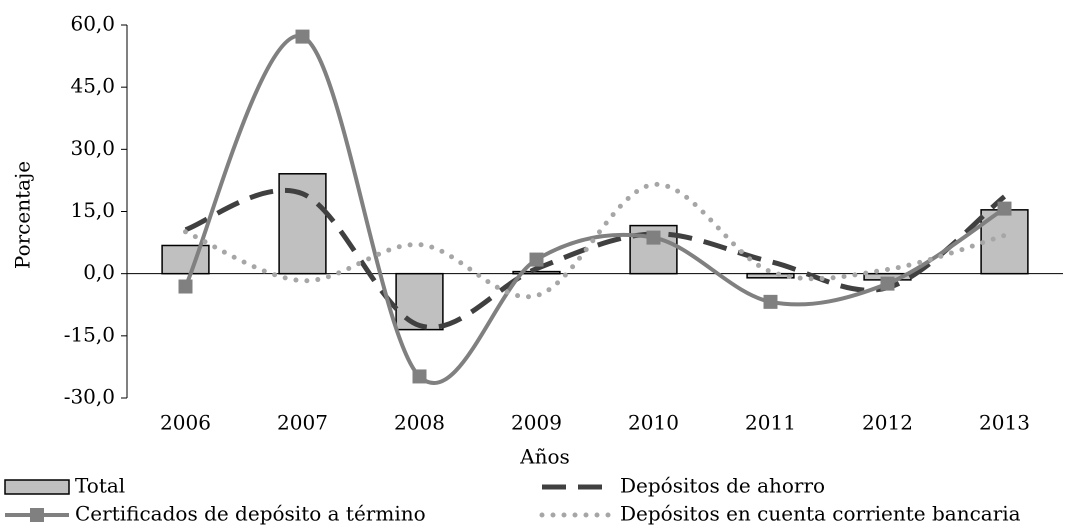 The width and height of the screenshot is (1073, 529). I want to click on y-tick-label: 45,0, so click(92, 86).